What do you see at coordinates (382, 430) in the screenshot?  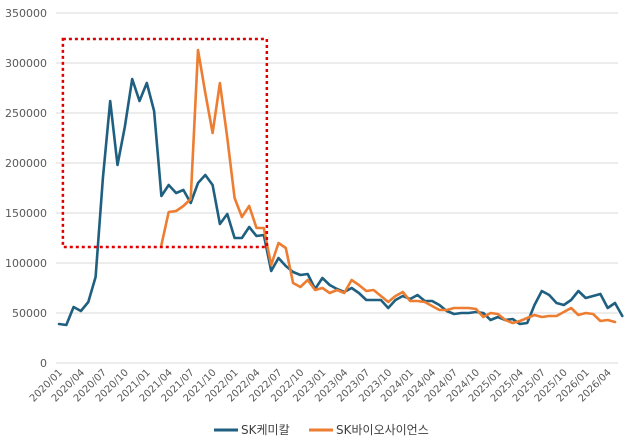 I see `legend-label-1: SK바이오사이언스` at bounding box center [382, 430].